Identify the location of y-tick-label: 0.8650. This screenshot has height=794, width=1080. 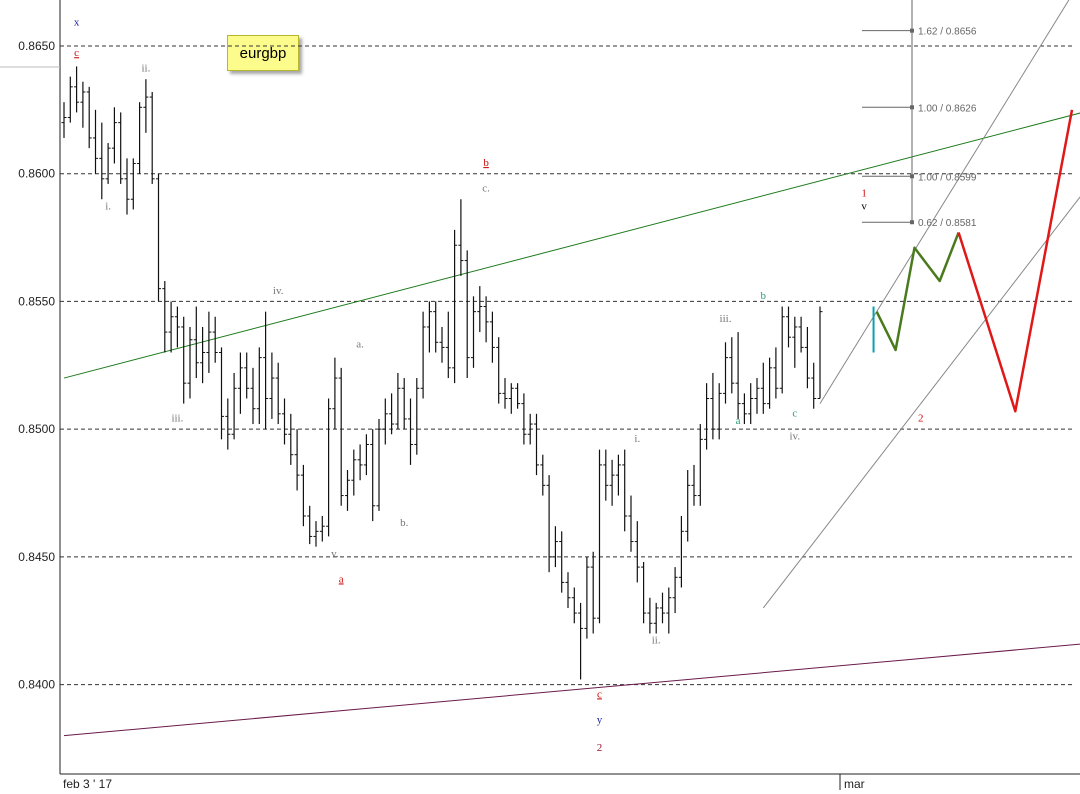
(36, 46).